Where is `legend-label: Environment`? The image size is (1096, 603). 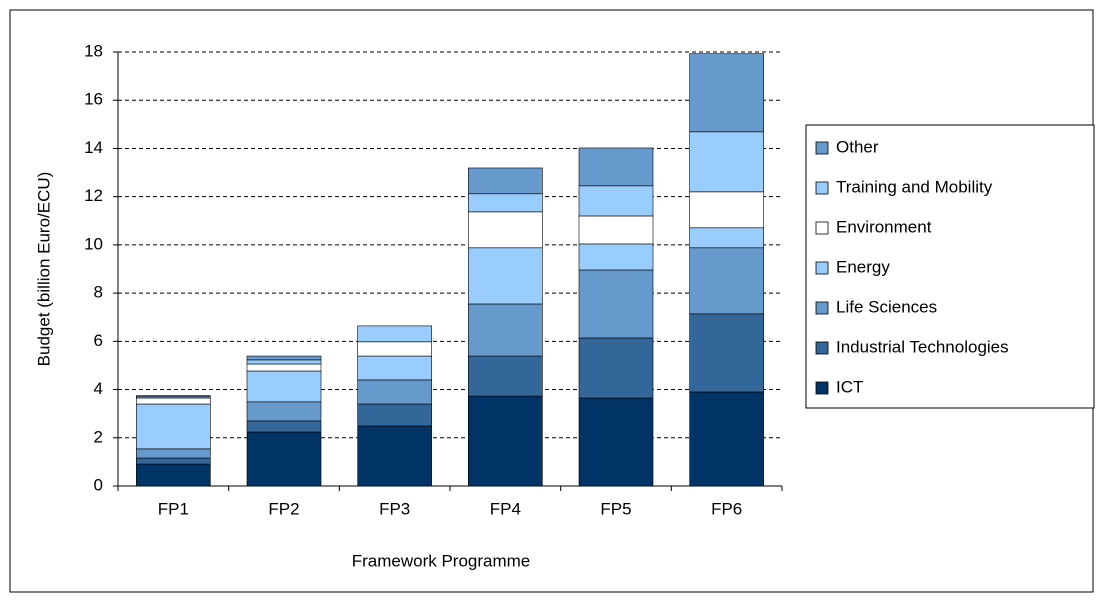
legend-label: Environment is located at coordinates (884, 226).